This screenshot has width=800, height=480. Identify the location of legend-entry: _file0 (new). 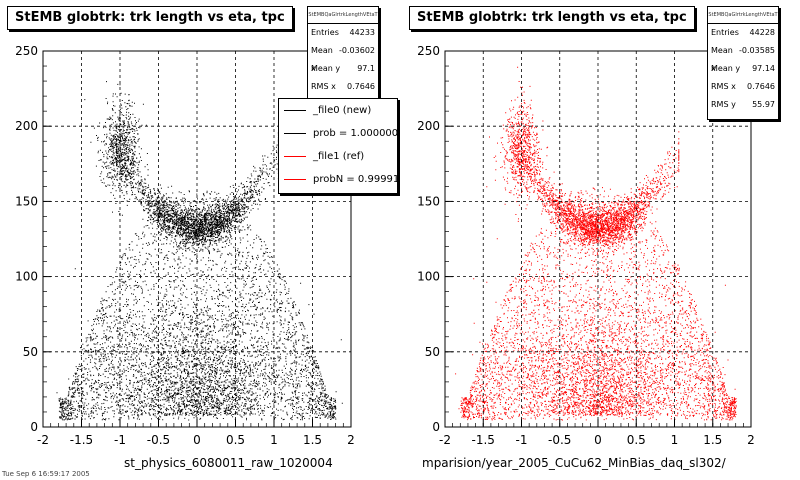
(338, 110).